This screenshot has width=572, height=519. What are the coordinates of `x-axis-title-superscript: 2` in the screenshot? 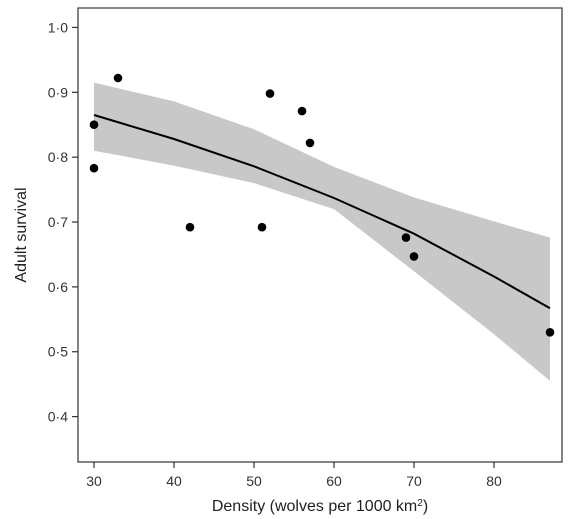 It's located at (420, 503).